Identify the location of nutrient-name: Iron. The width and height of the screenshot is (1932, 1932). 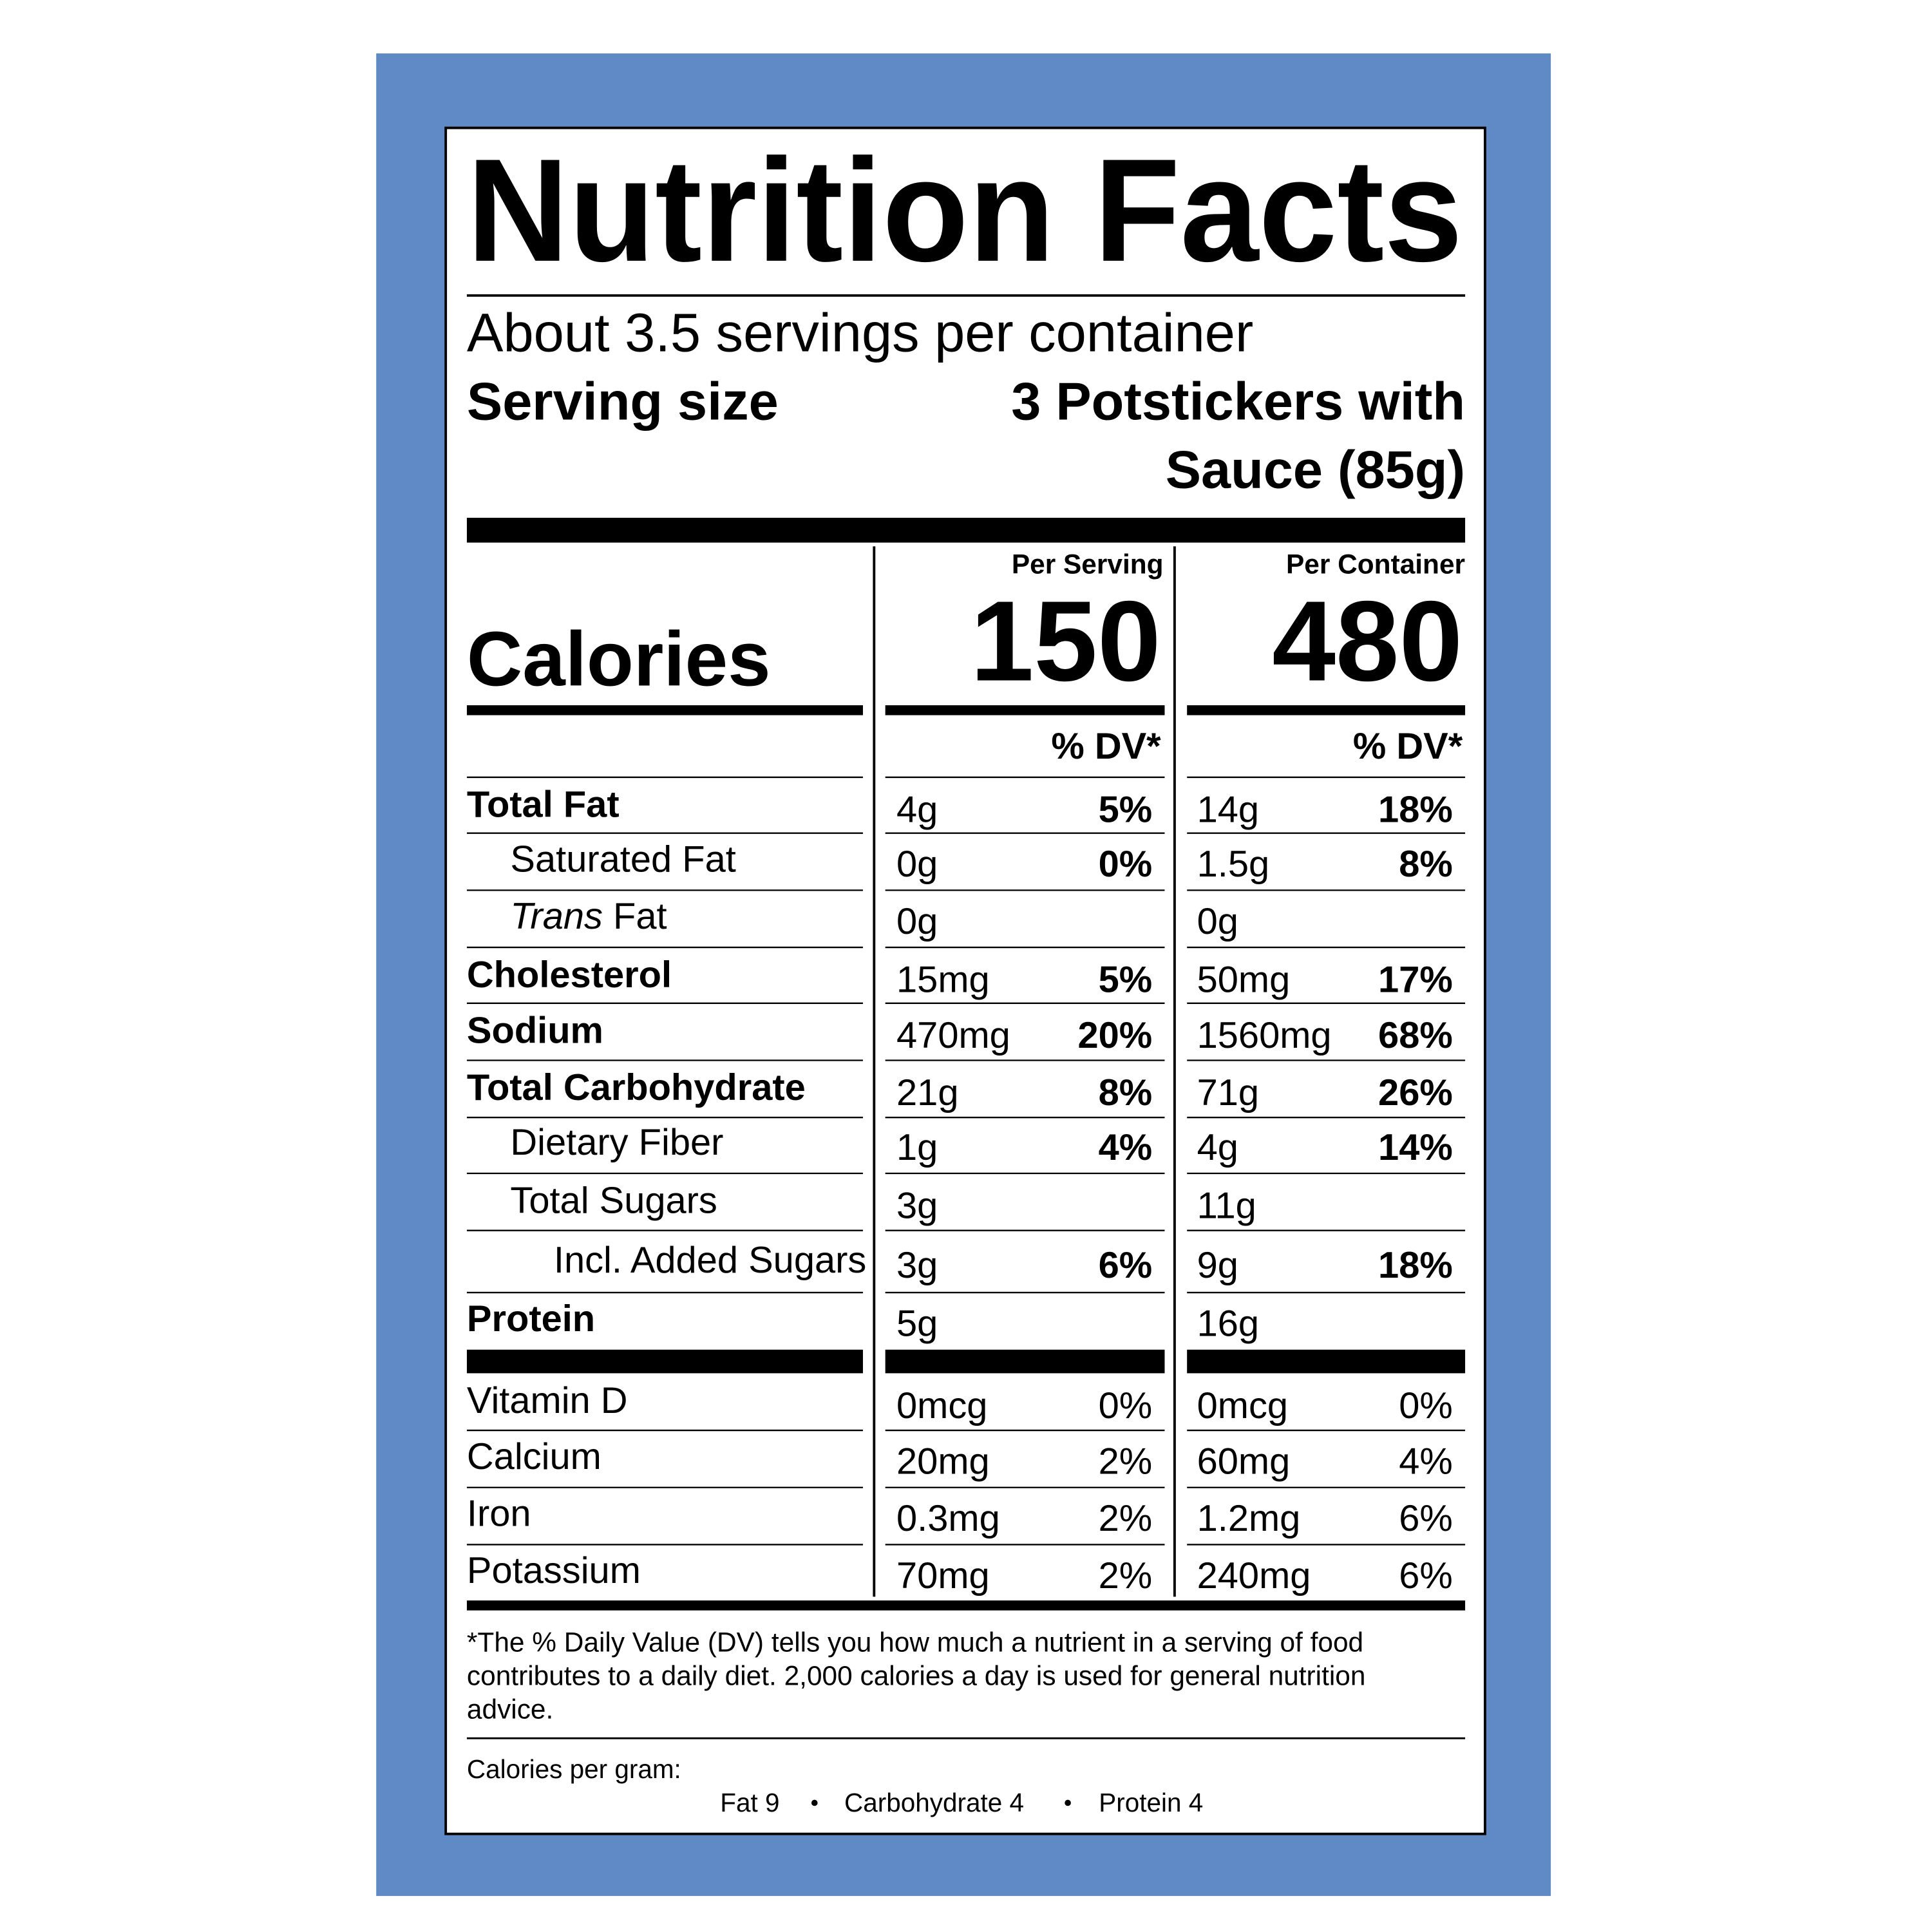
(499, 1514).